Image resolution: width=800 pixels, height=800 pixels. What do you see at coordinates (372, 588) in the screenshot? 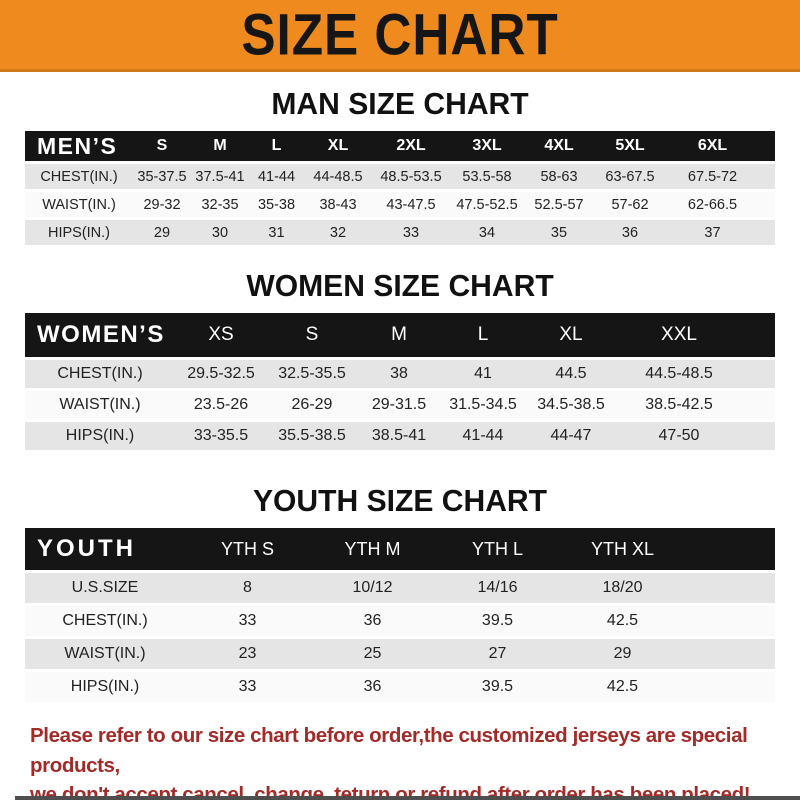
I see `table-cell: 10/12` at bounding box center [372, 588].